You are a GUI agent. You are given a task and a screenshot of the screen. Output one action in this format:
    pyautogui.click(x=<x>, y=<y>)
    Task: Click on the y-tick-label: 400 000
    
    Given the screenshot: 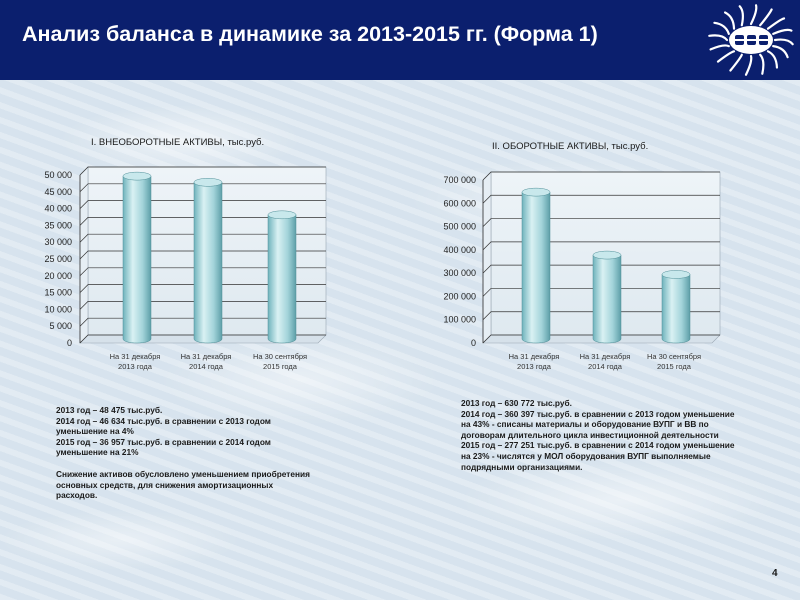 What is the action you would take?
    pyautogui.click(x=459, y=250)
    